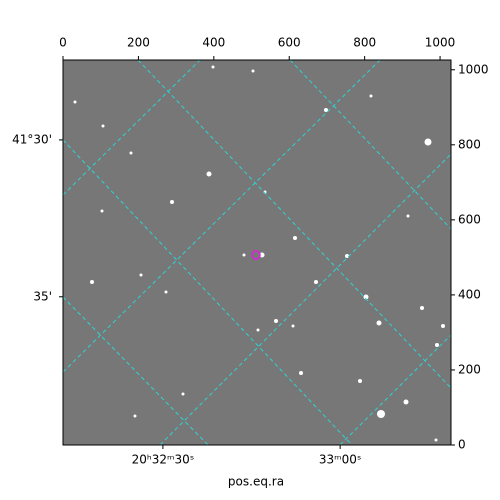 The height and width of the screenshot is (500, 500). What do you see at coordinates (473, 69) in the screenshot?
I see `right-tick-label: 1000` at bounding box center [473, 69].